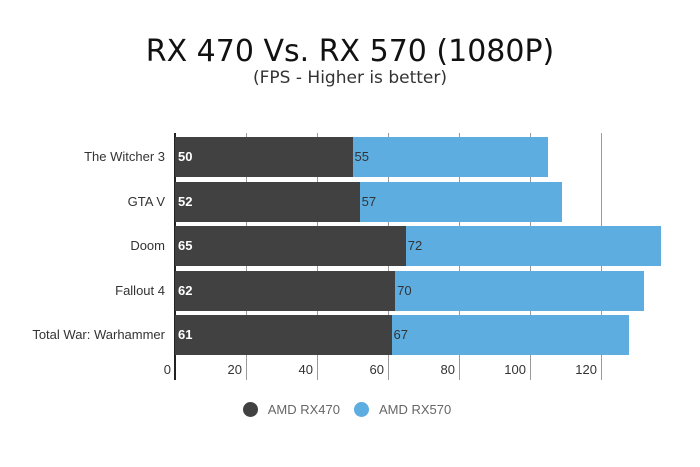 This screenshot has width=700, height=467. I want to click on bar-segment: 52, so click(267, 201).